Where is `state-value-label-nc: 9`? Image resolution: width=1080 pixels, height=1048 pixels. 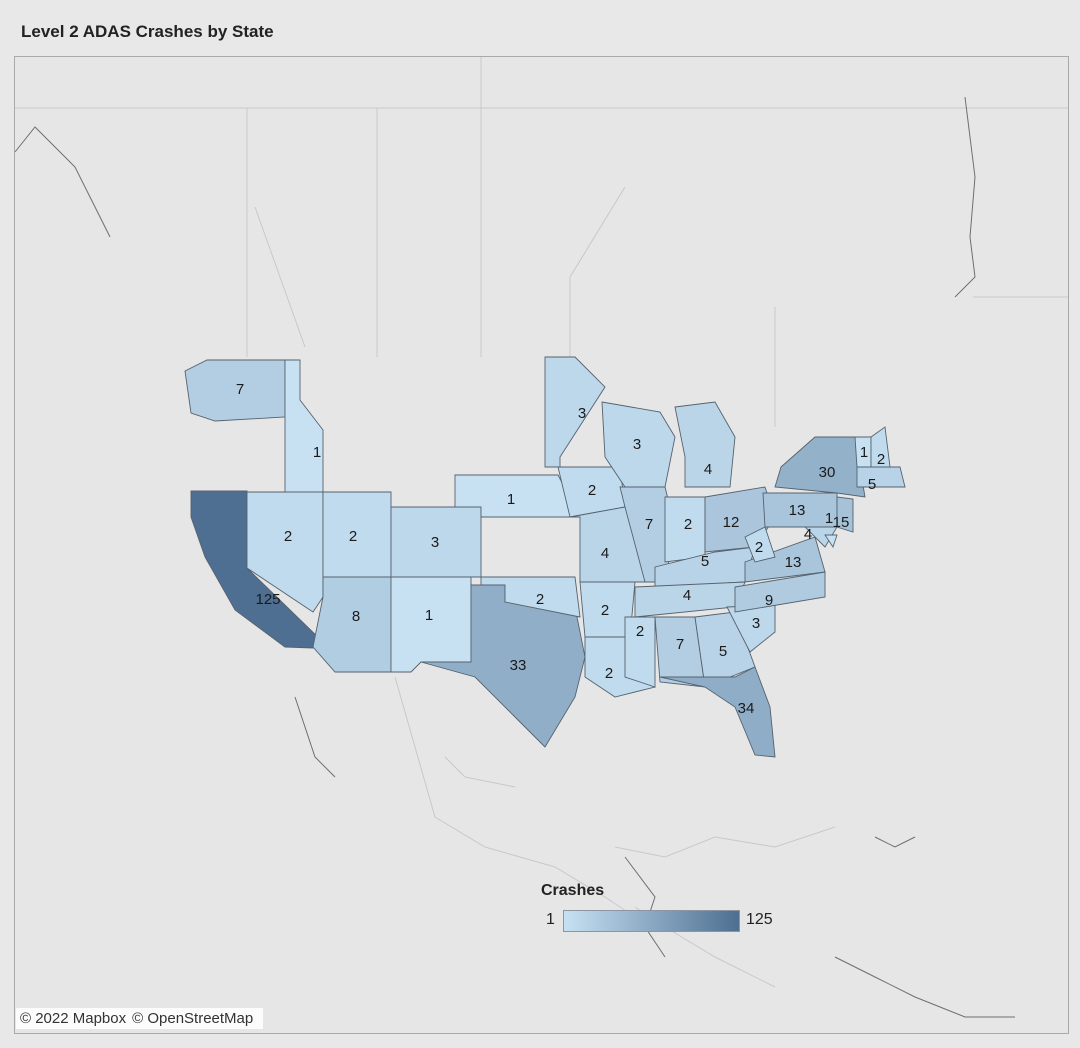
state-value-label-nc: 9 is located at coordinates (769, 600).